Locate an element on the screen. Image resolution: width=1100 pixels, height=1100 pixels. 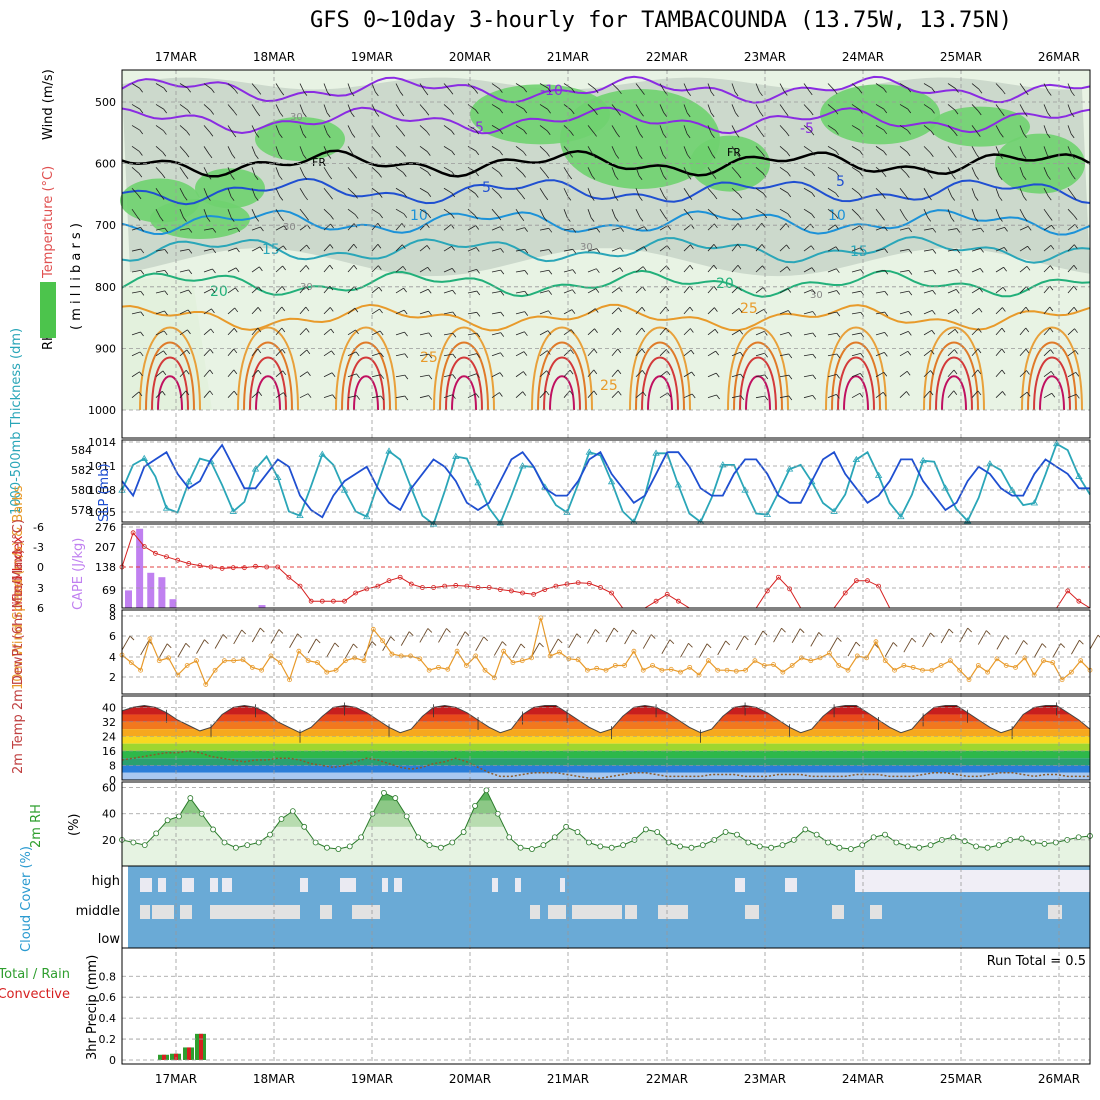
thickness-point is located at coordinates (789, 468).